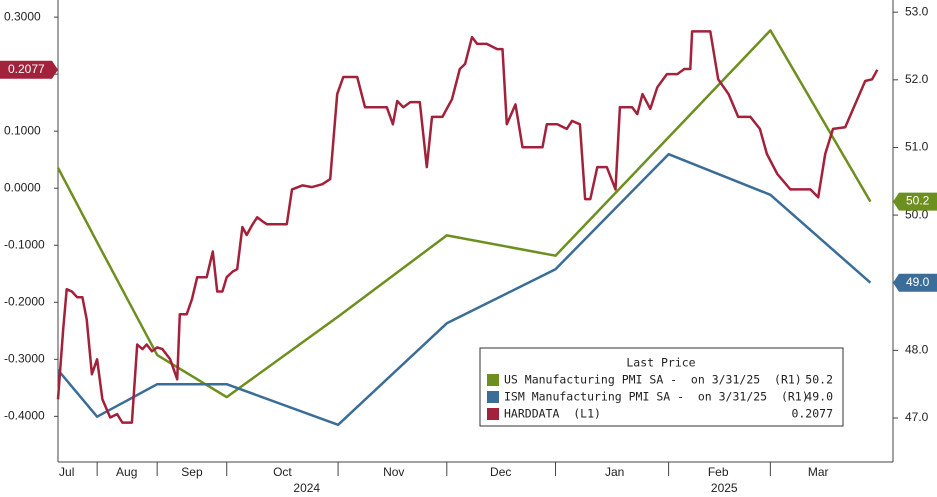  Describe the element at coordinates (724, 488) in the screenshot. I see `x-group-label: 2025` at that location.